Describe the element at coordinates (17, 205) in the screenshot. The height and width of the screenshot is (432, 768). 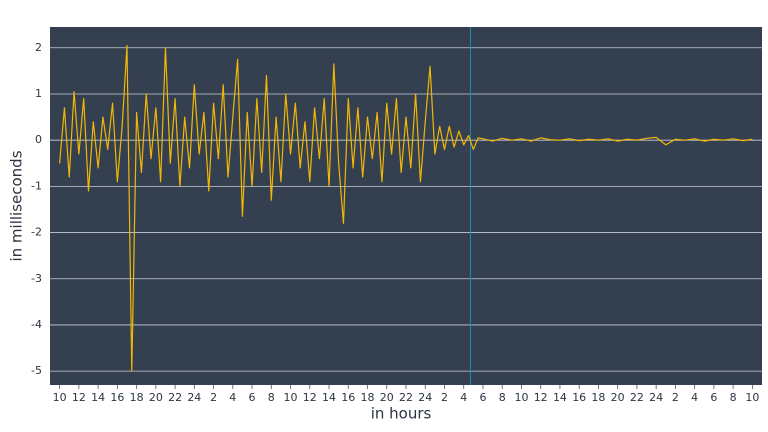
I see `y-axis-label: in milliseconds` at that location.